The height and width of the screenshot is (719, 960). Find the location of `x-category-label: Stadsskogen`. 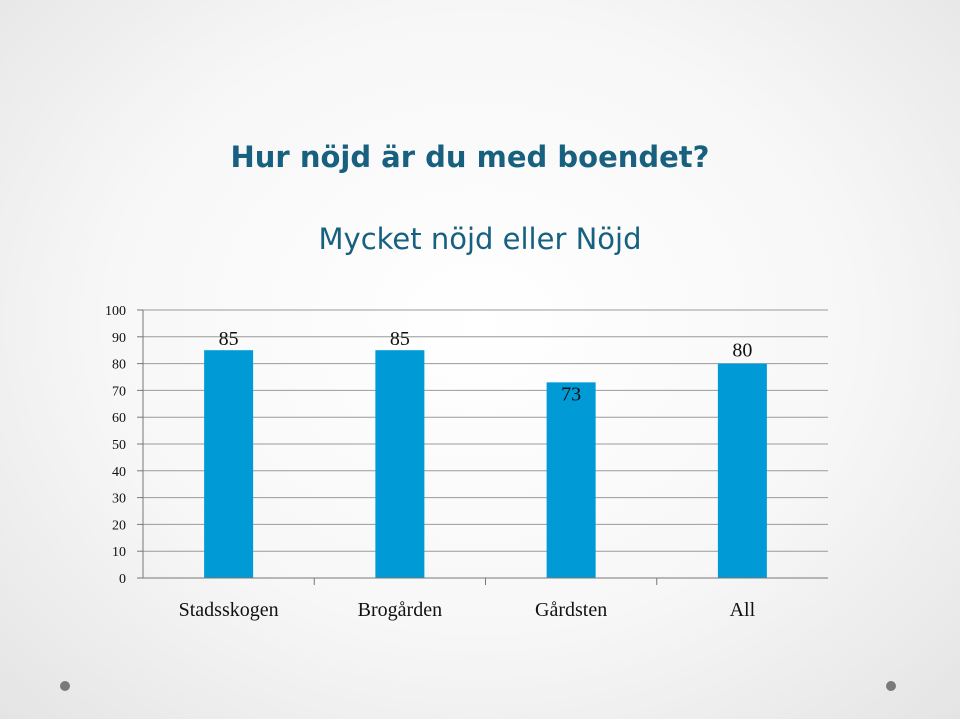

x-category-label: Stadsskogen is located at coordinates (229, 610).